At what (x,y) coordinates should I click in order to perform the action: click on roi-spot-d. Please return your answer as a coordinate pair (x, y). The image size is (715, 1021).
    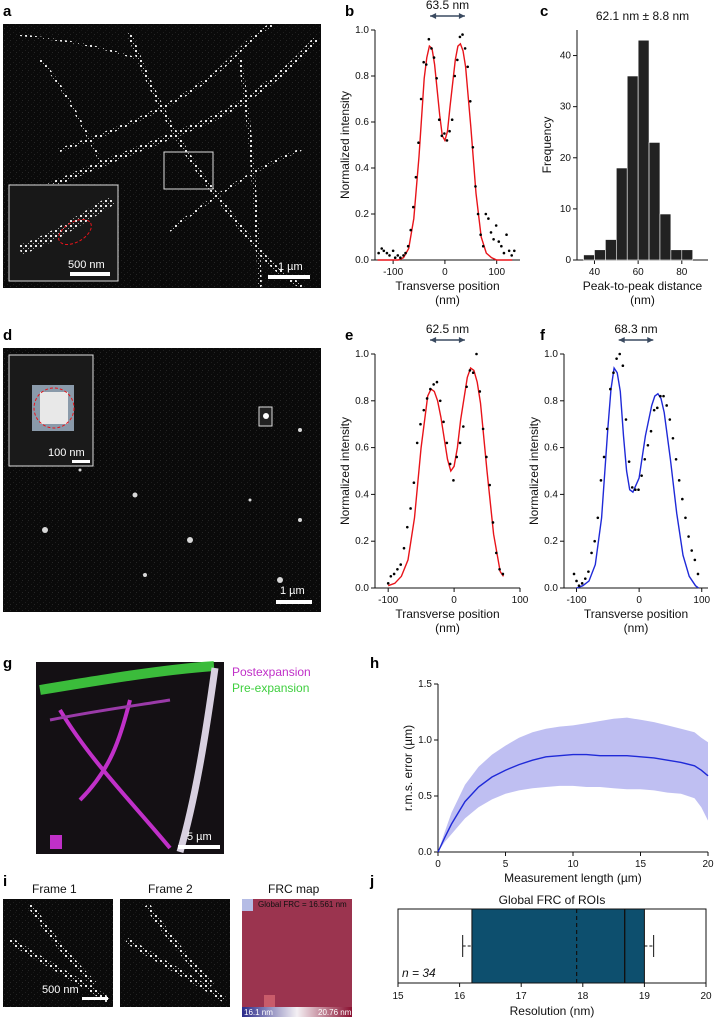
    Looking at the image, I should click on (266, 416).